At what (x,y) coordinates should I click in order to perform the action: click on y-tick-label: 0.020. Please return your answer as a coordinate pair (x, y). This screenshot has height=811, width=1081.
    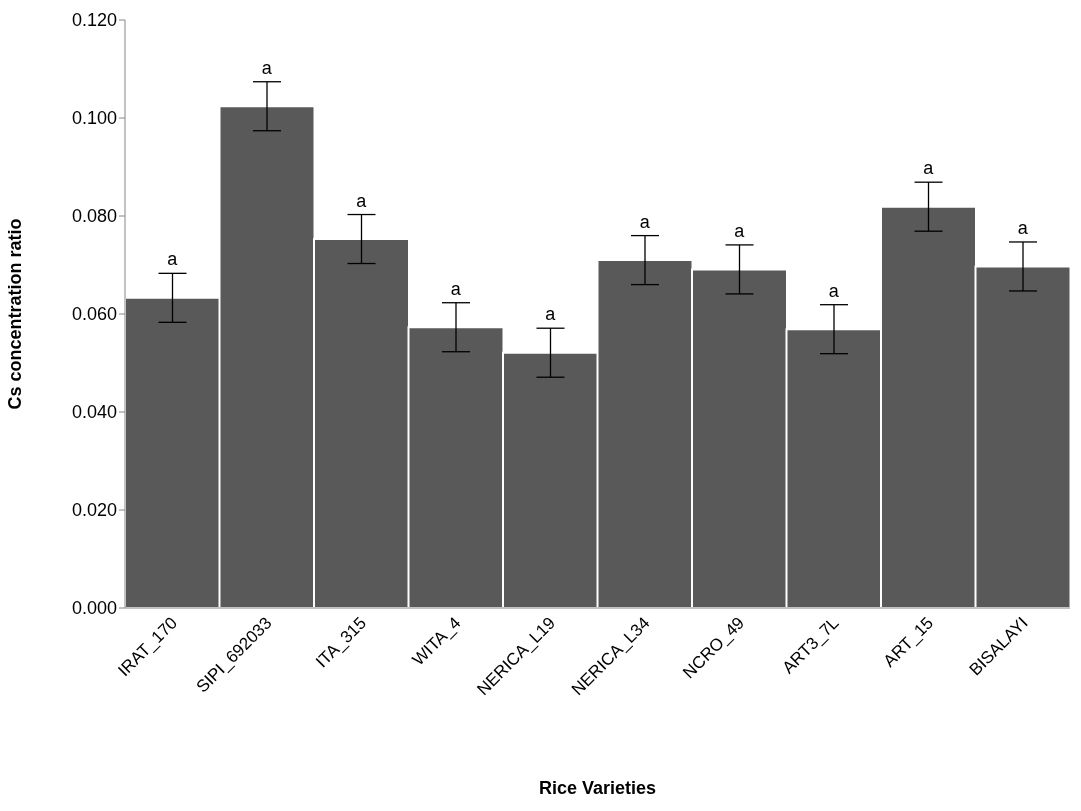
    Looking at the image, I should click on (94, 510).